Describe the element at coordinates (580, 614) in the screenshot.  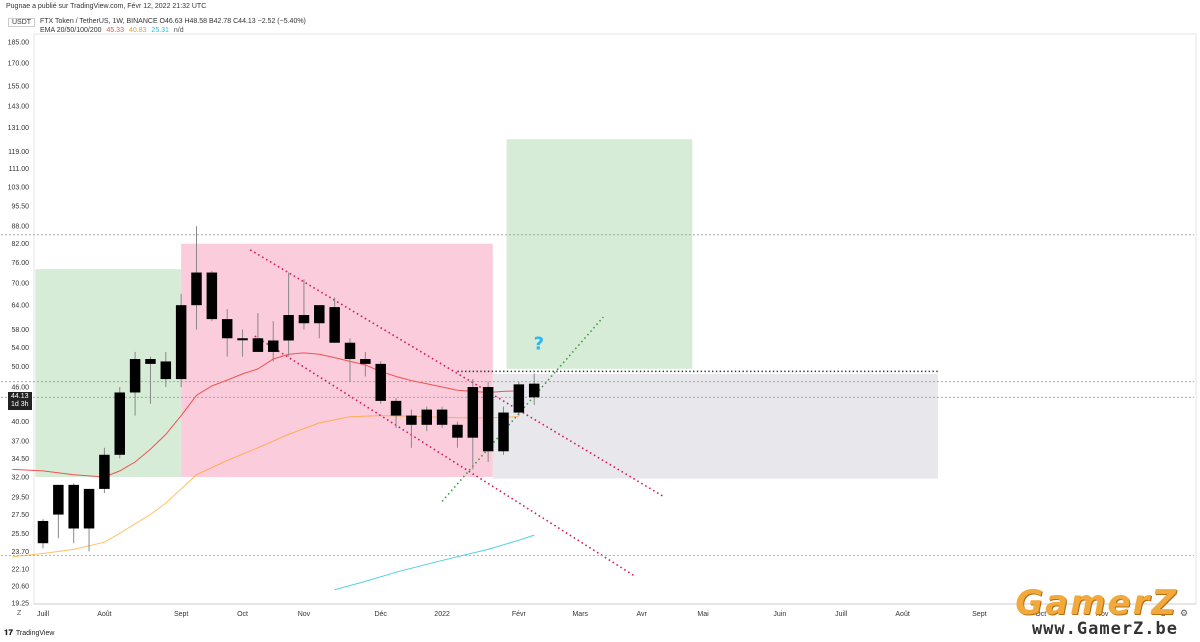
I see `x-tick-label: Mars` at that location.